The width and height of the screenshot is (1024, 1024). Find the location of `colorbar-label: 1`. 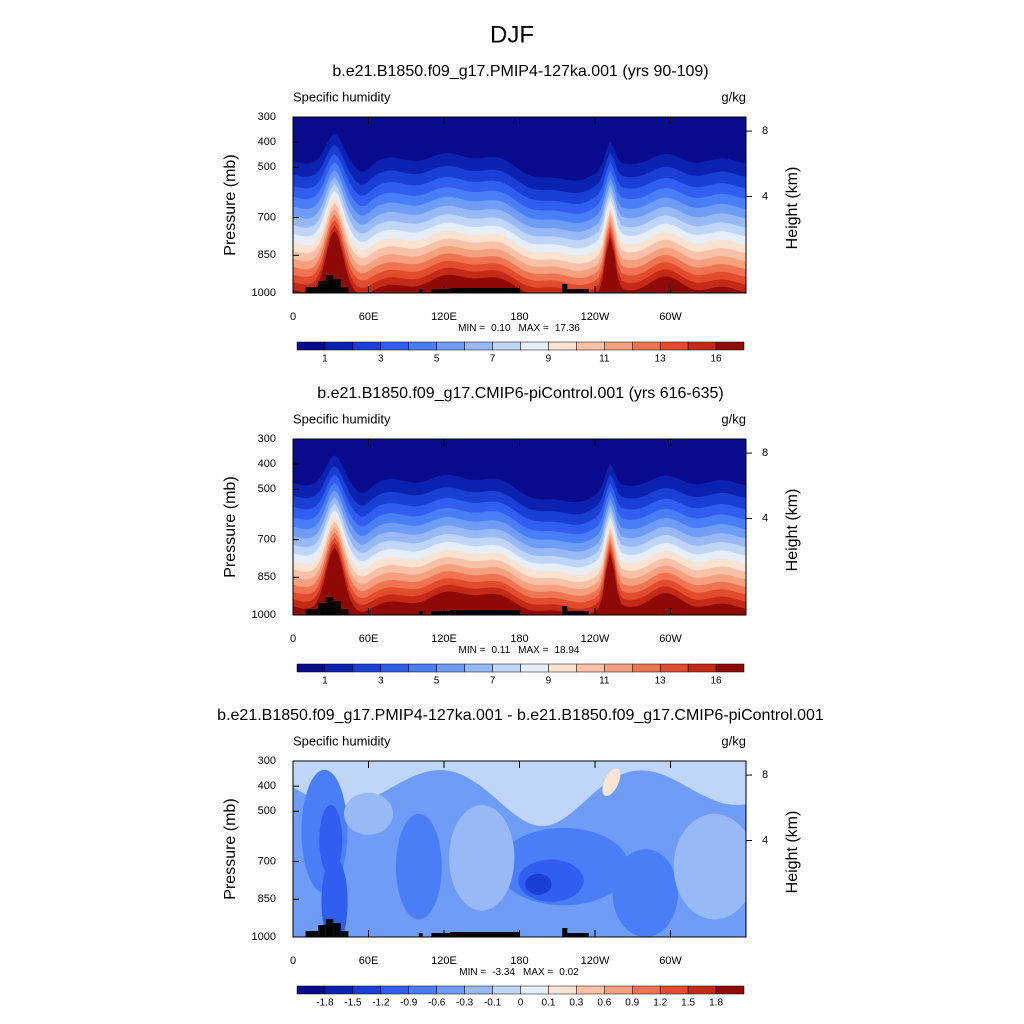

colorbar-label: 1 is located at coordinates (325, 681).